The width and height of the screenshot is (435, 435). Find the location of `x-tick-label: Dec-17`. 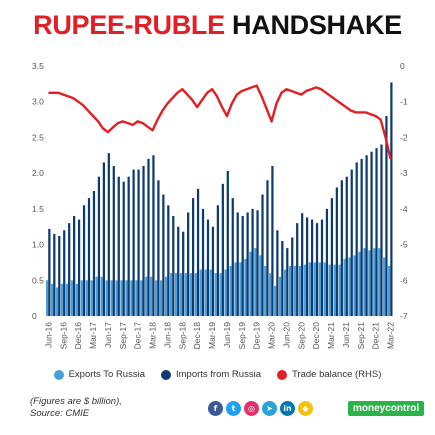

x-tick-label: Dec-17 is located at coordinates (138, 336).